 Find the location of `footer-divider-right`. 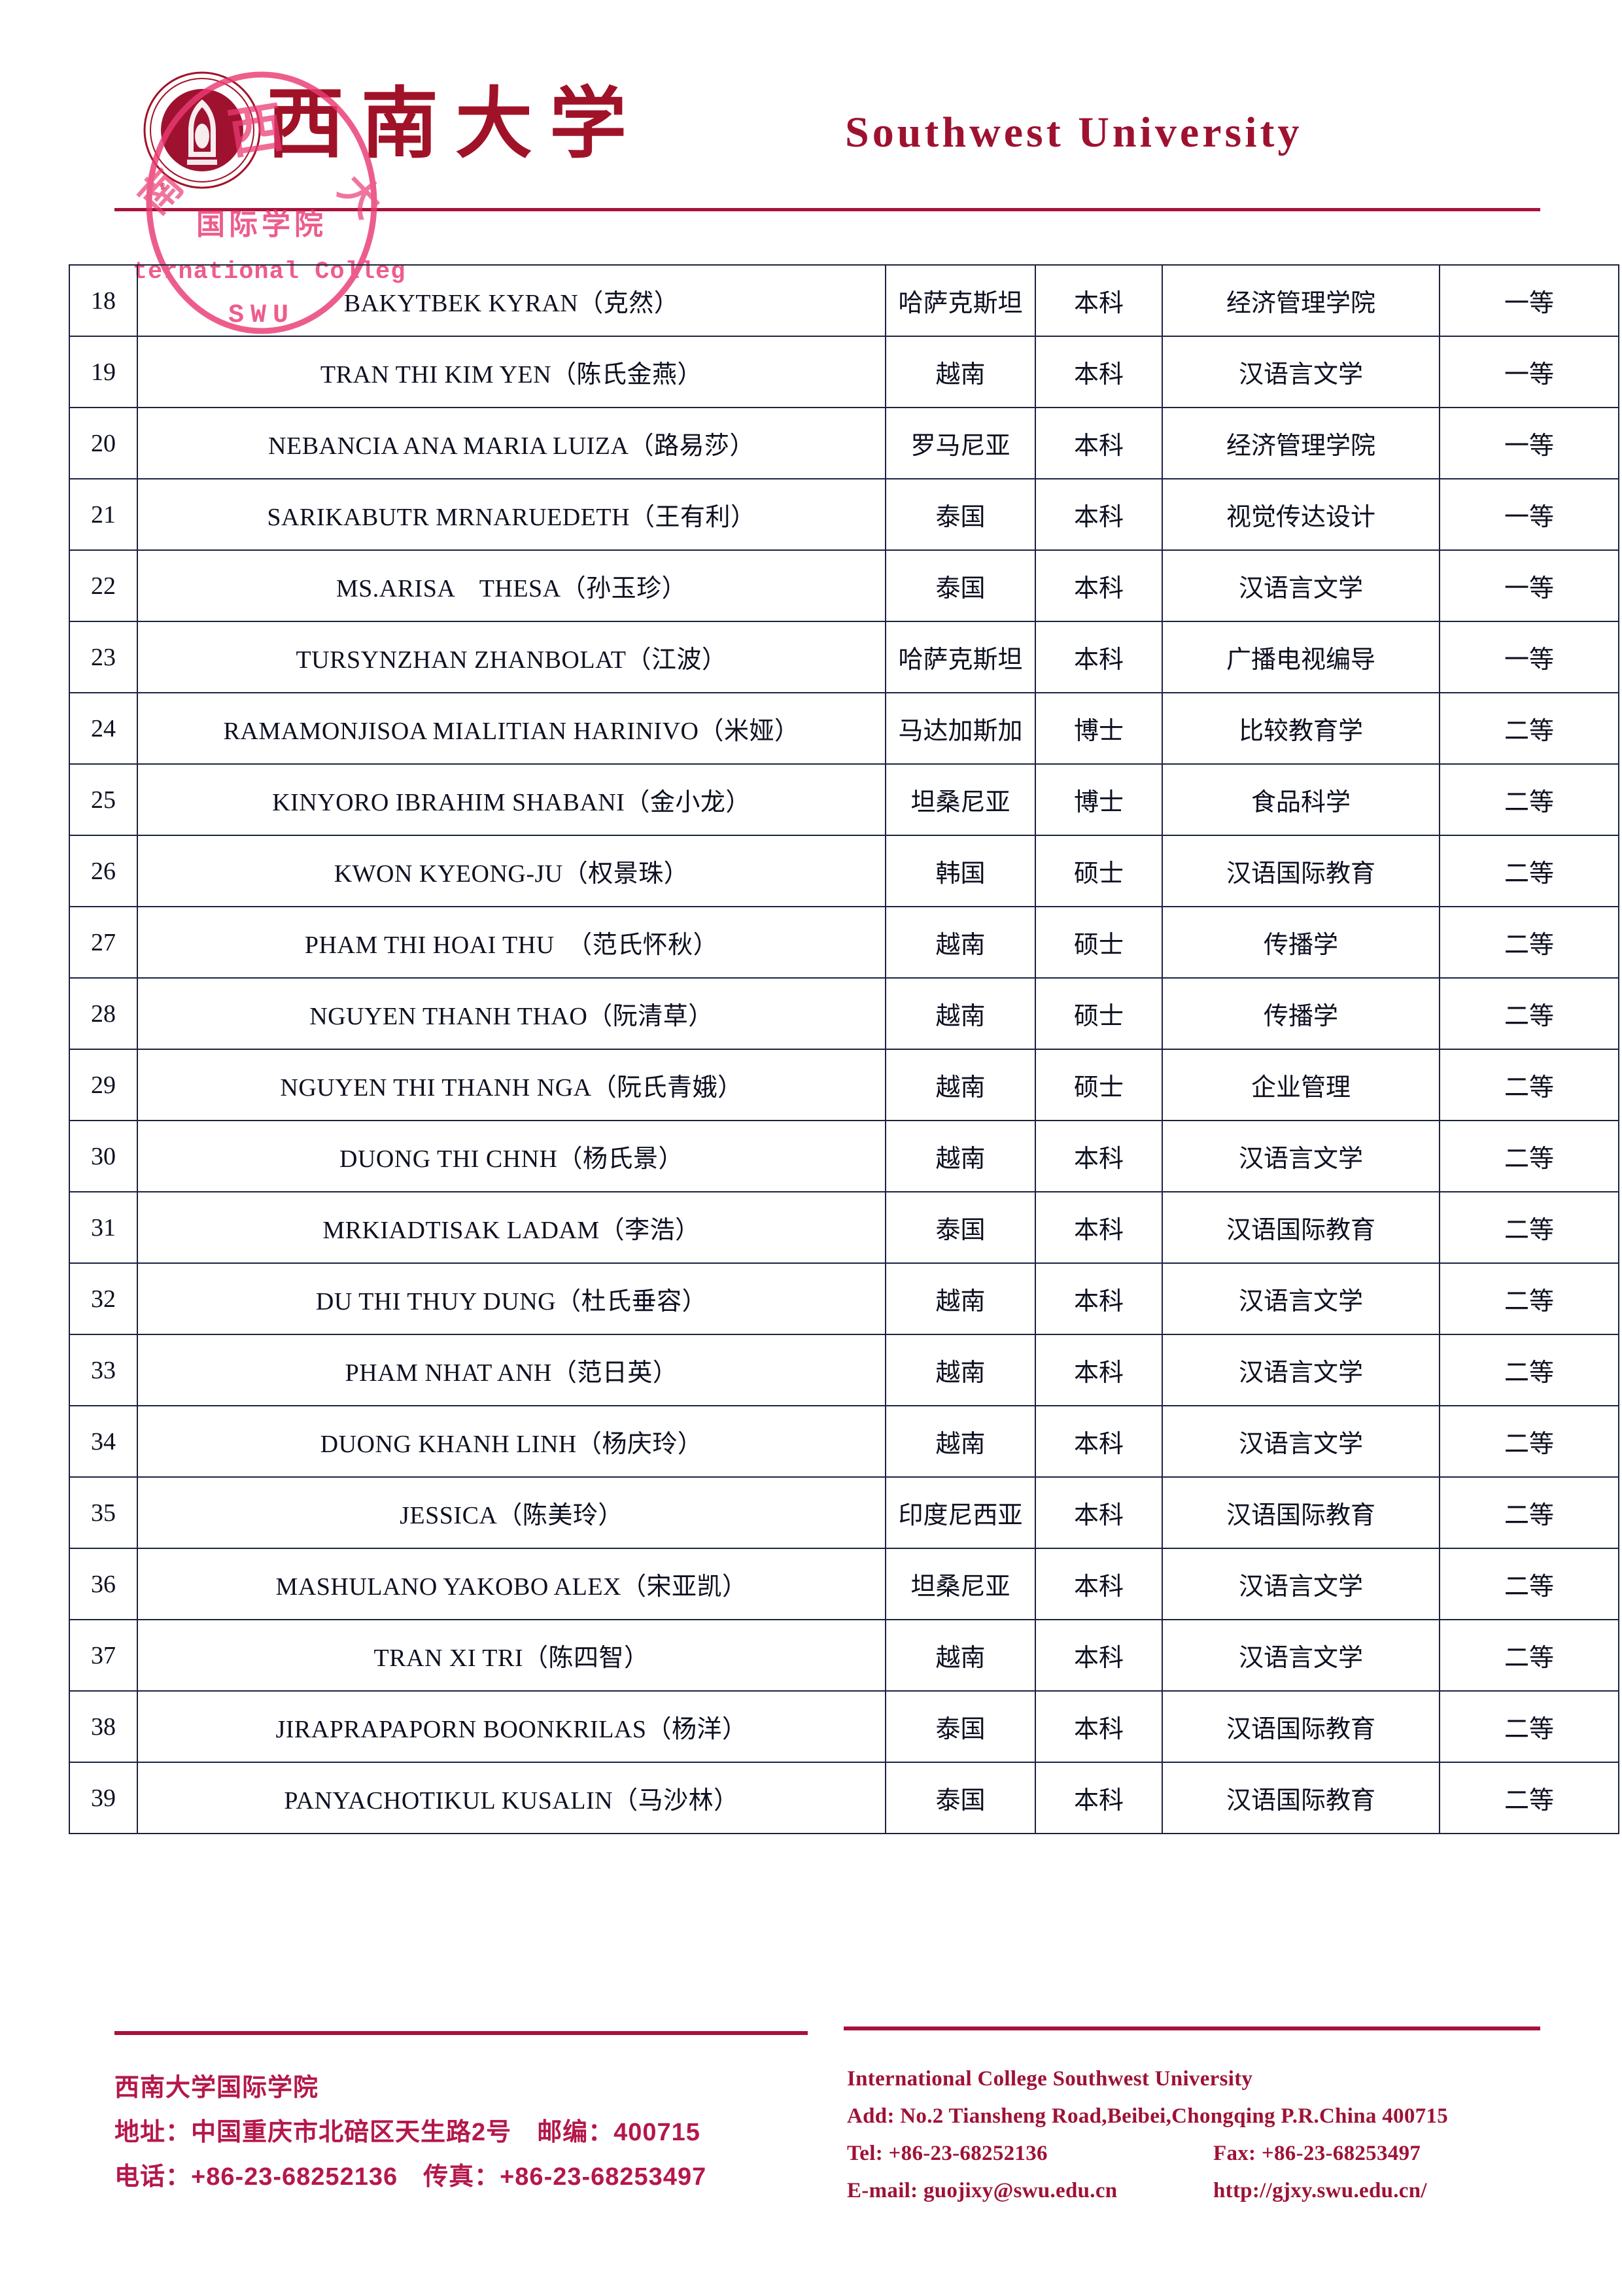

footer-divider-right is located at coordinates (1192, 2028).